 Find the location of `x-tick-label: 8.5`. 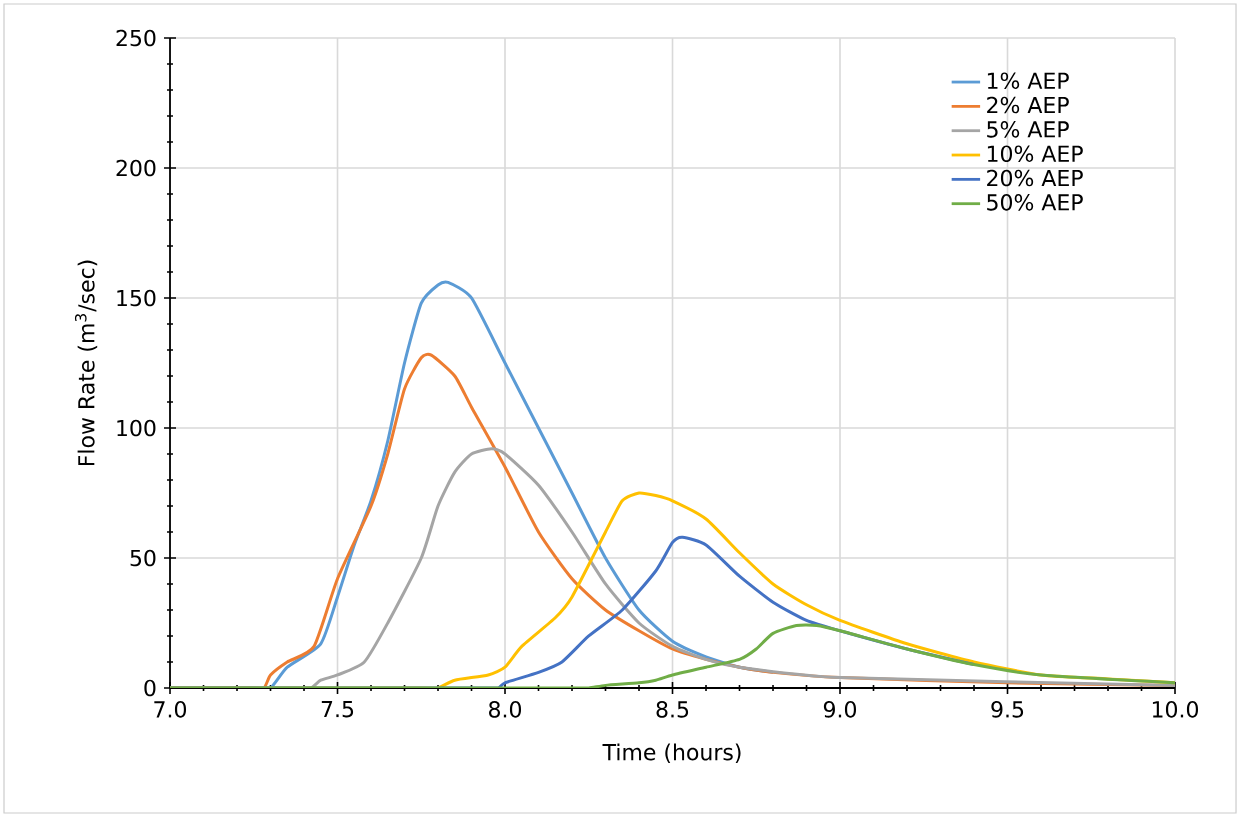

x-tick-label: 8.5 is located at coordinates (672, 709).